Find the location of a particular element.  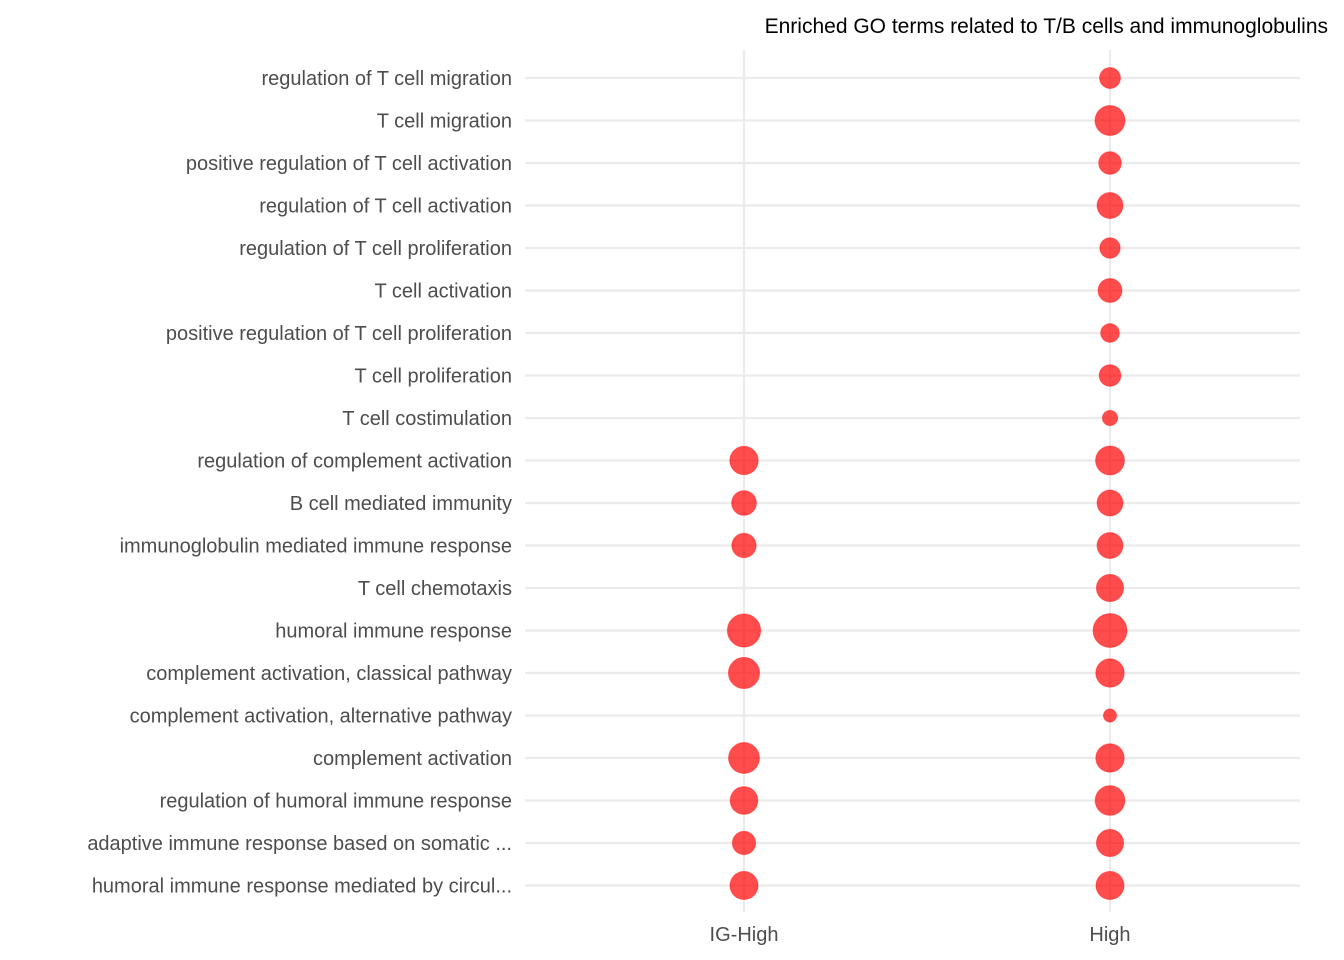

x-tick-label: High is located at coordinates (1109, 935).